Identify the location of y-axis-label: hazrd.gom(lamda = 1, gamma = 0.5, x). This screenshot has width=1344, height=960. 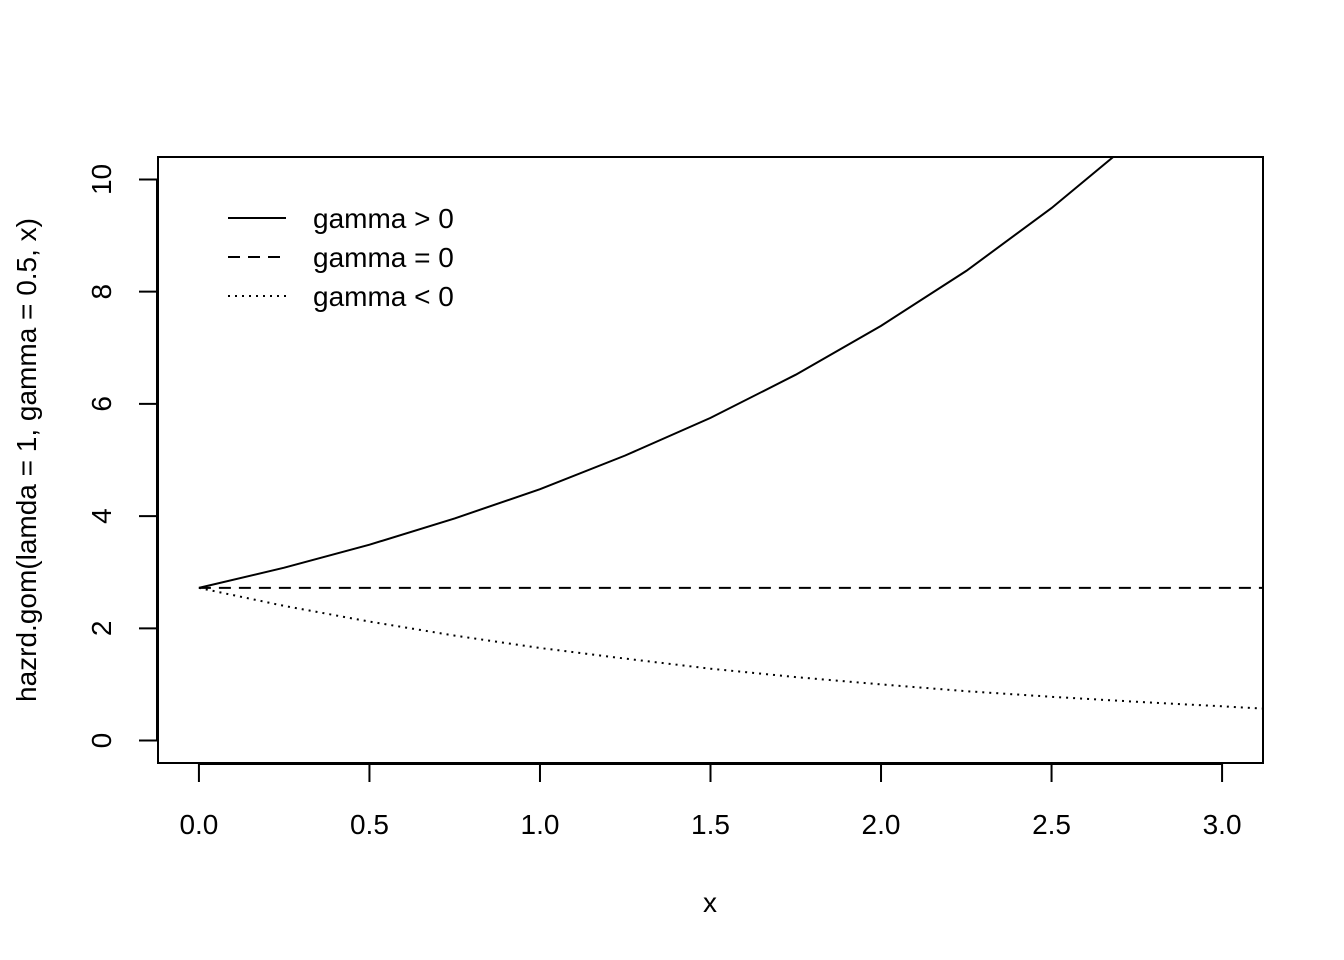
(26, 460).